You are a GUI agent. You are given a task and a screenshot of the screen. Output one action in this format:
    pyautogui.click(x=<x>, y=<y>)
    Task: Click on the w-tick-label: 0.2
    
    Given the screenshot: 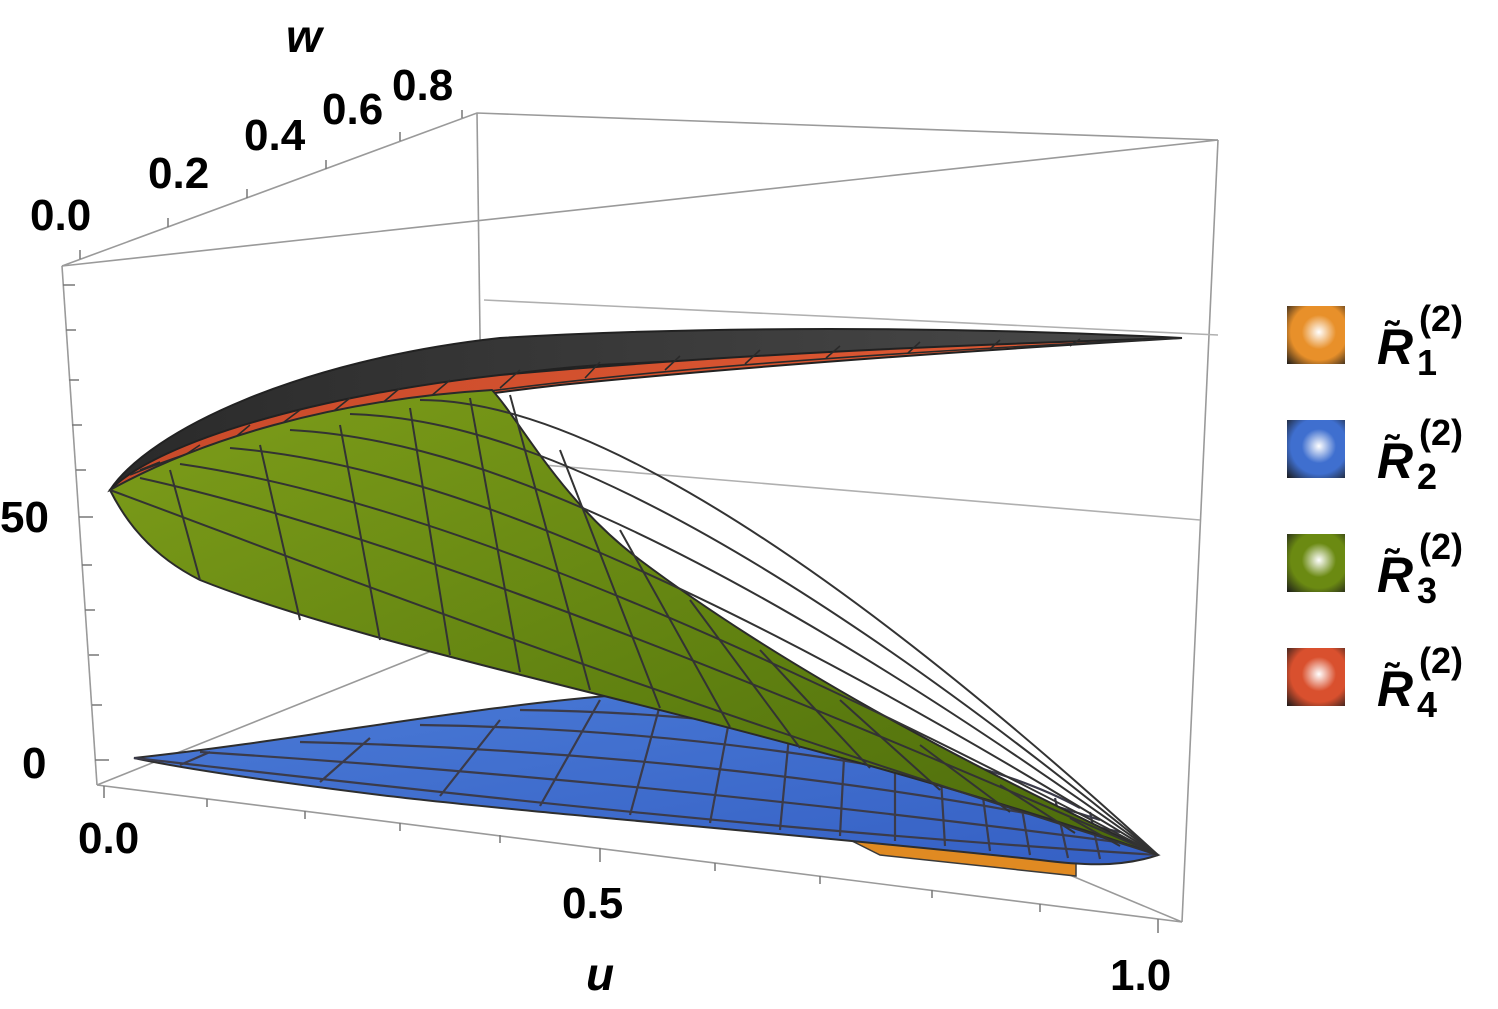 What is the action you would take?
    pyautogui.click(x=178, y=173)
    